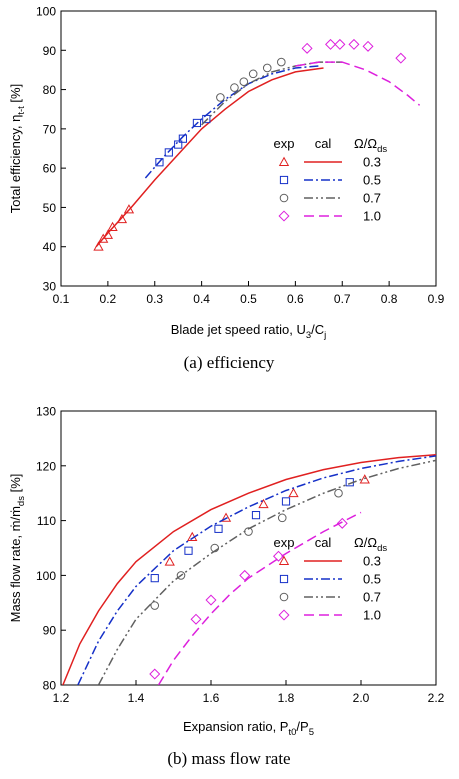 The height and width of the screenshot is (779, 459). I want to click on figure-caption: (b) mass flow rate, so click(228, 758).